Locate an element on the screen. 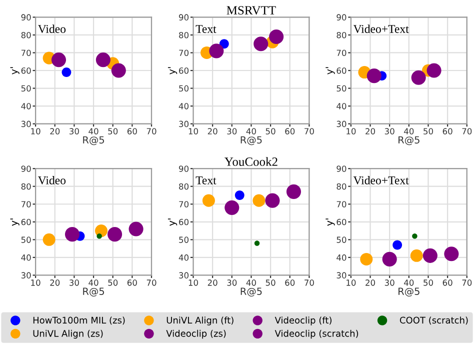 The width and height of the screenshot is (474, 344). legend-label: COOT (scratch) is located at coordinates (434, 320).